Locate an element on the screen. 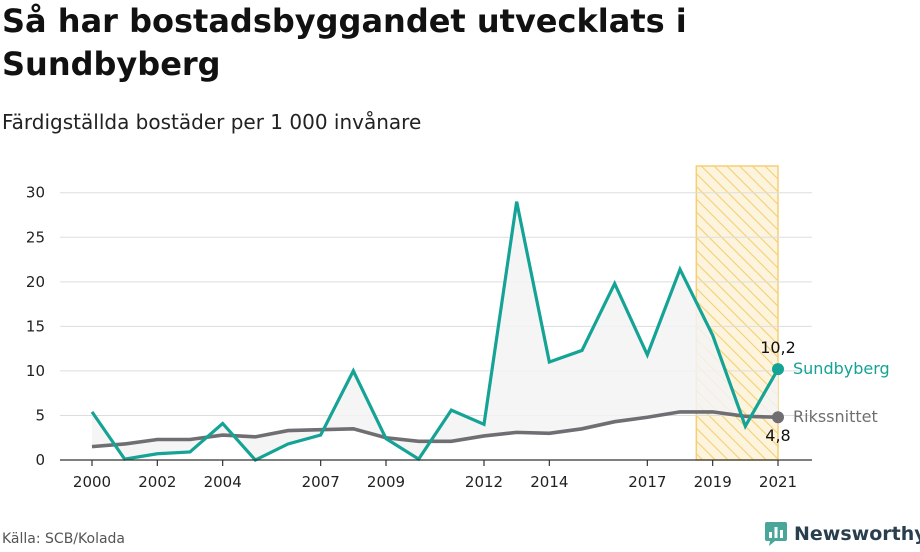  newsworthy-logo: Newsworthy is located at coordinates (842, 534).